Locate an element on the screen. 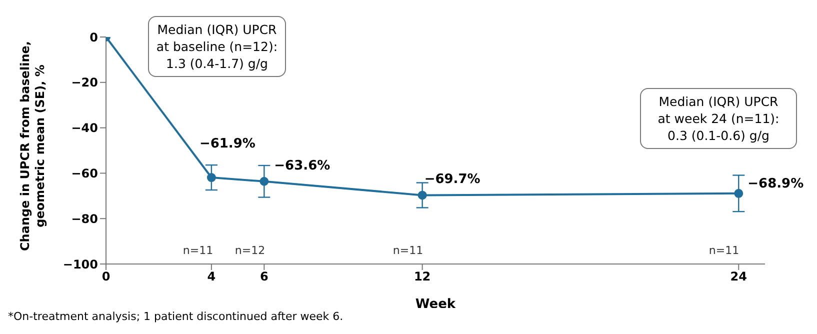  data-label: −69.7% is located at coordinates (452, 180).